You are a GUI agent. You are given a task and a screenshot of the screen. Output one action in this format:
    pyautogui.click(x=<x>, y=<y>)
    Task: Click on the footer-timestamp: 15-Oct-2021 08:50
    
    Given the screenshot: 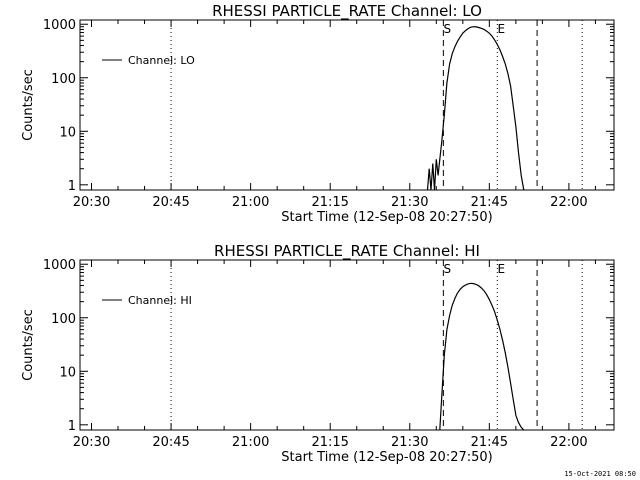 What is the action you would take?
    pyautogui.click(x=600, y=474)
    